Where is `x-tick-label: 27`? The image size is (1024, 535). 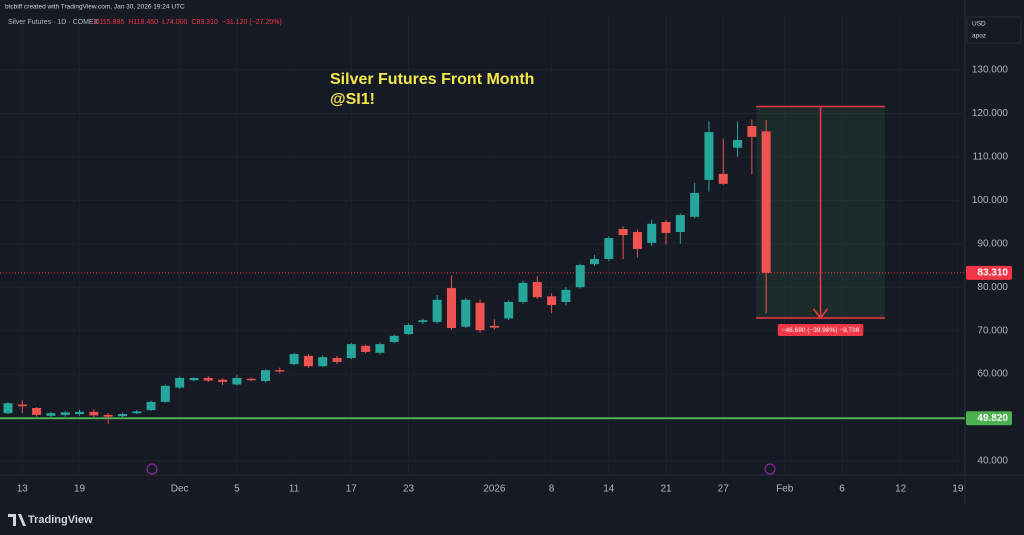
x-tick-label: 27 is located at coordinates (724, 489).